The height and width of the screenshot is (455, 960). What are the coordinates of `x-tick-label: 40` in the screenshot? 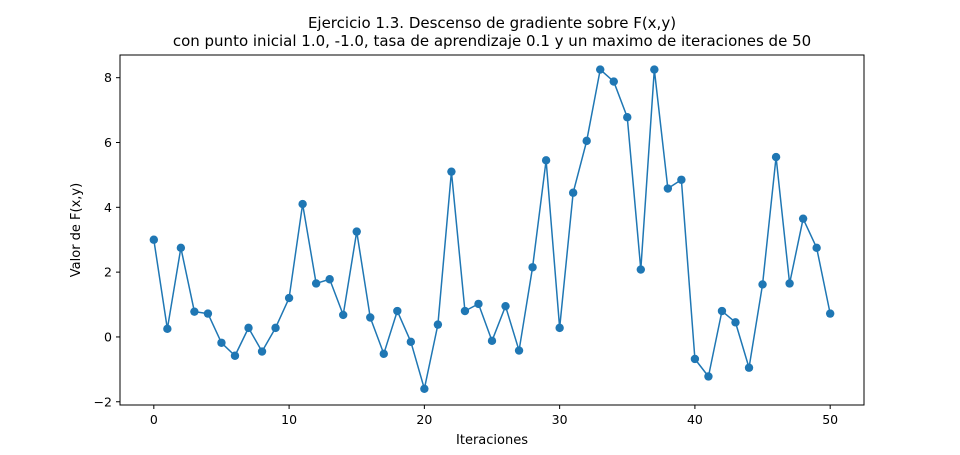 It's located at (695, 419).